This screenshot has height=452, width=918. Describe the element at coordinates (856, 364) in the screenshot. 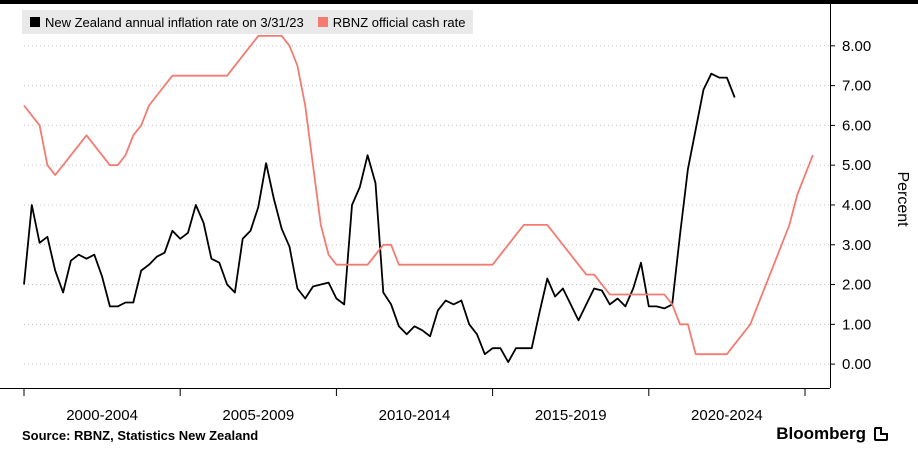

I see `y-tick-label-0: 0.00` at that location.